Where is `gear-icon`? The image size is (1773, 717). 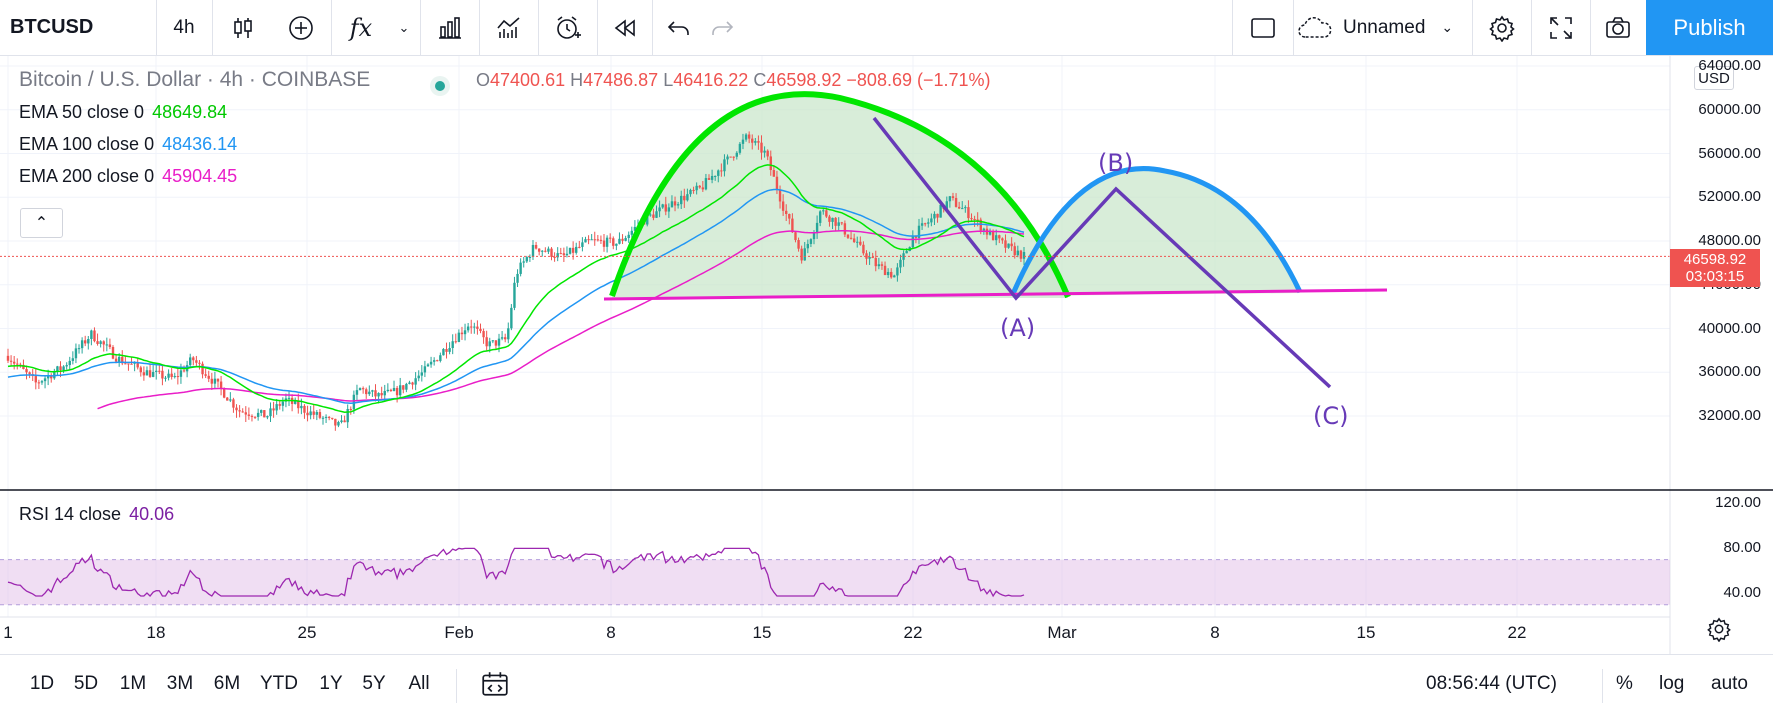 gear-icon is located at coordinates (1719, 629).